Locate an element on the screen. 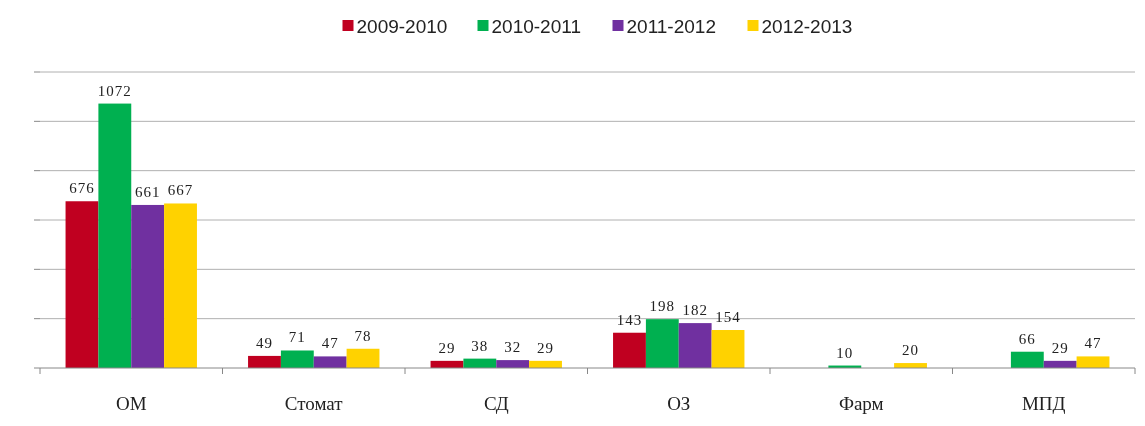 This screenshot has width=1145, height=426. x-tick-label: ОЗ is located at coordinates (679, 403).